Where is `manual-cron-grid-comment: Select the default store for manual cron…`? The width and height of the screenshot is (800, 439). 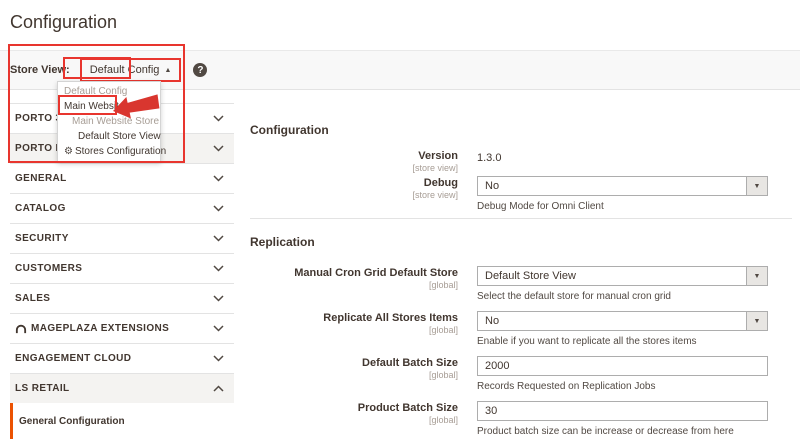
manual-cron-grid-comment: Select the default store for manual cron… is located at coordinates (574, 296).